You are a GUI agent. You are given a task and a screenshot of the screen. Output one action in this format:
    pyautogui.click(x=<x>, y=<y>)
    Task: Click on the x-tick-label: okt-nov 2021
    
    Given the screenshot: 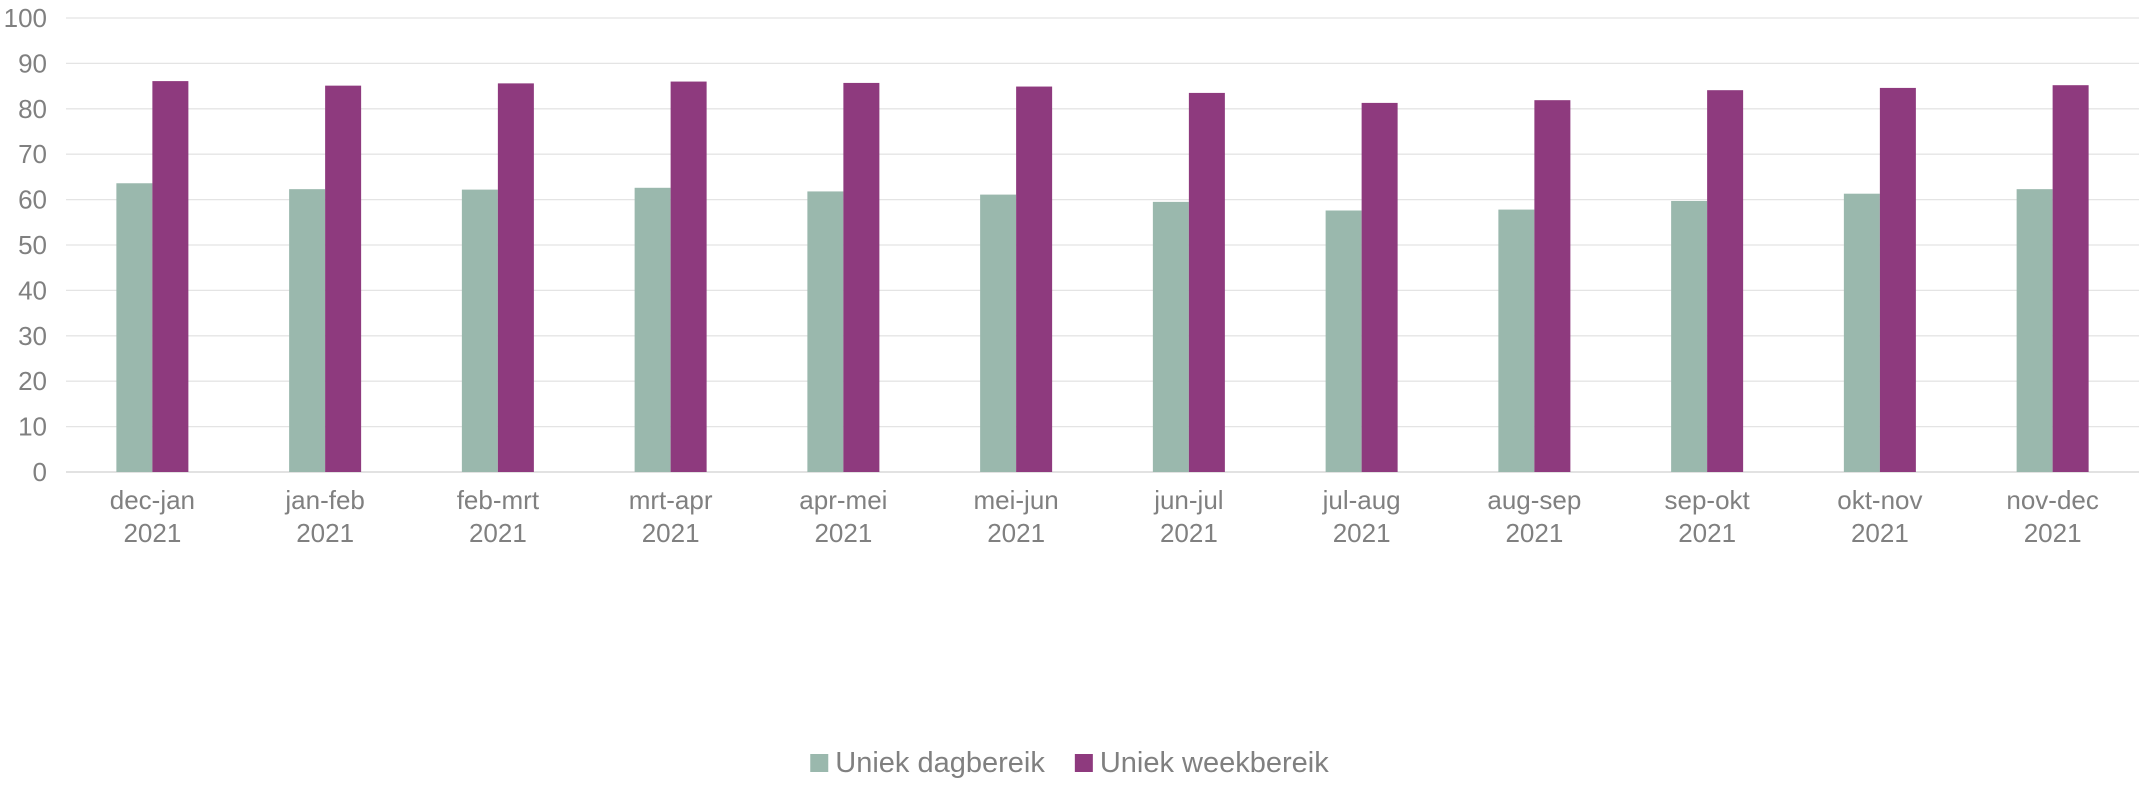 What is the action you would take?
    pyautogui.click(x=1879, y=516)
    